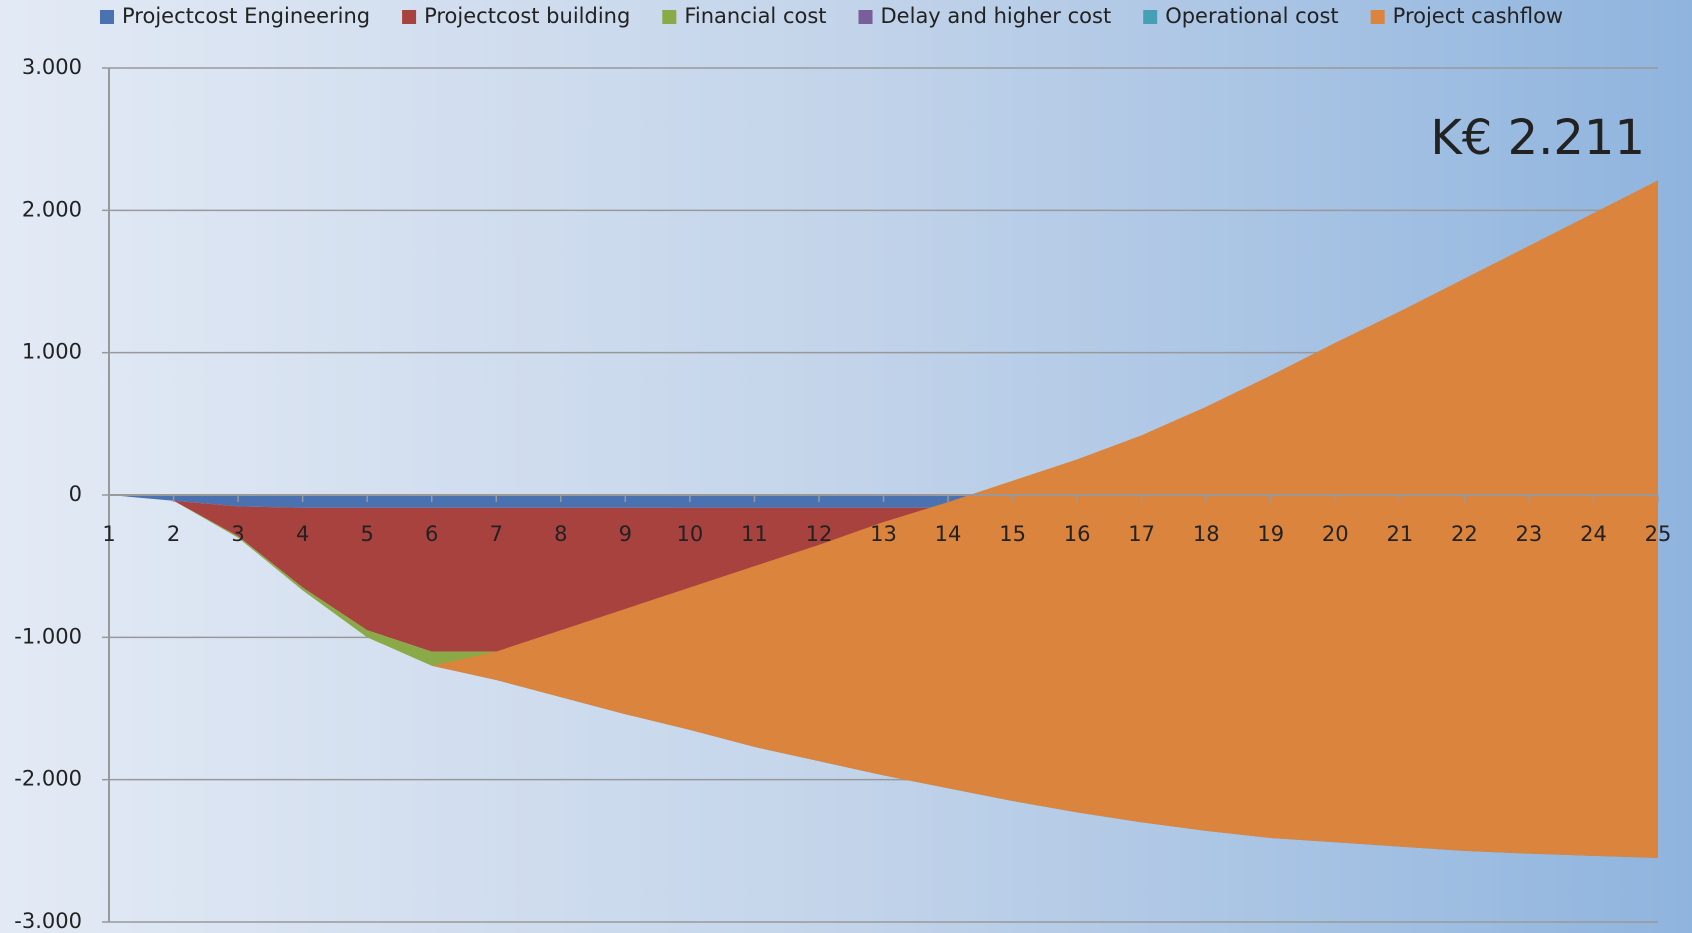 The image size is (1692, 933). I want to click on y-tick-label: -1.000, so click(48, 636).